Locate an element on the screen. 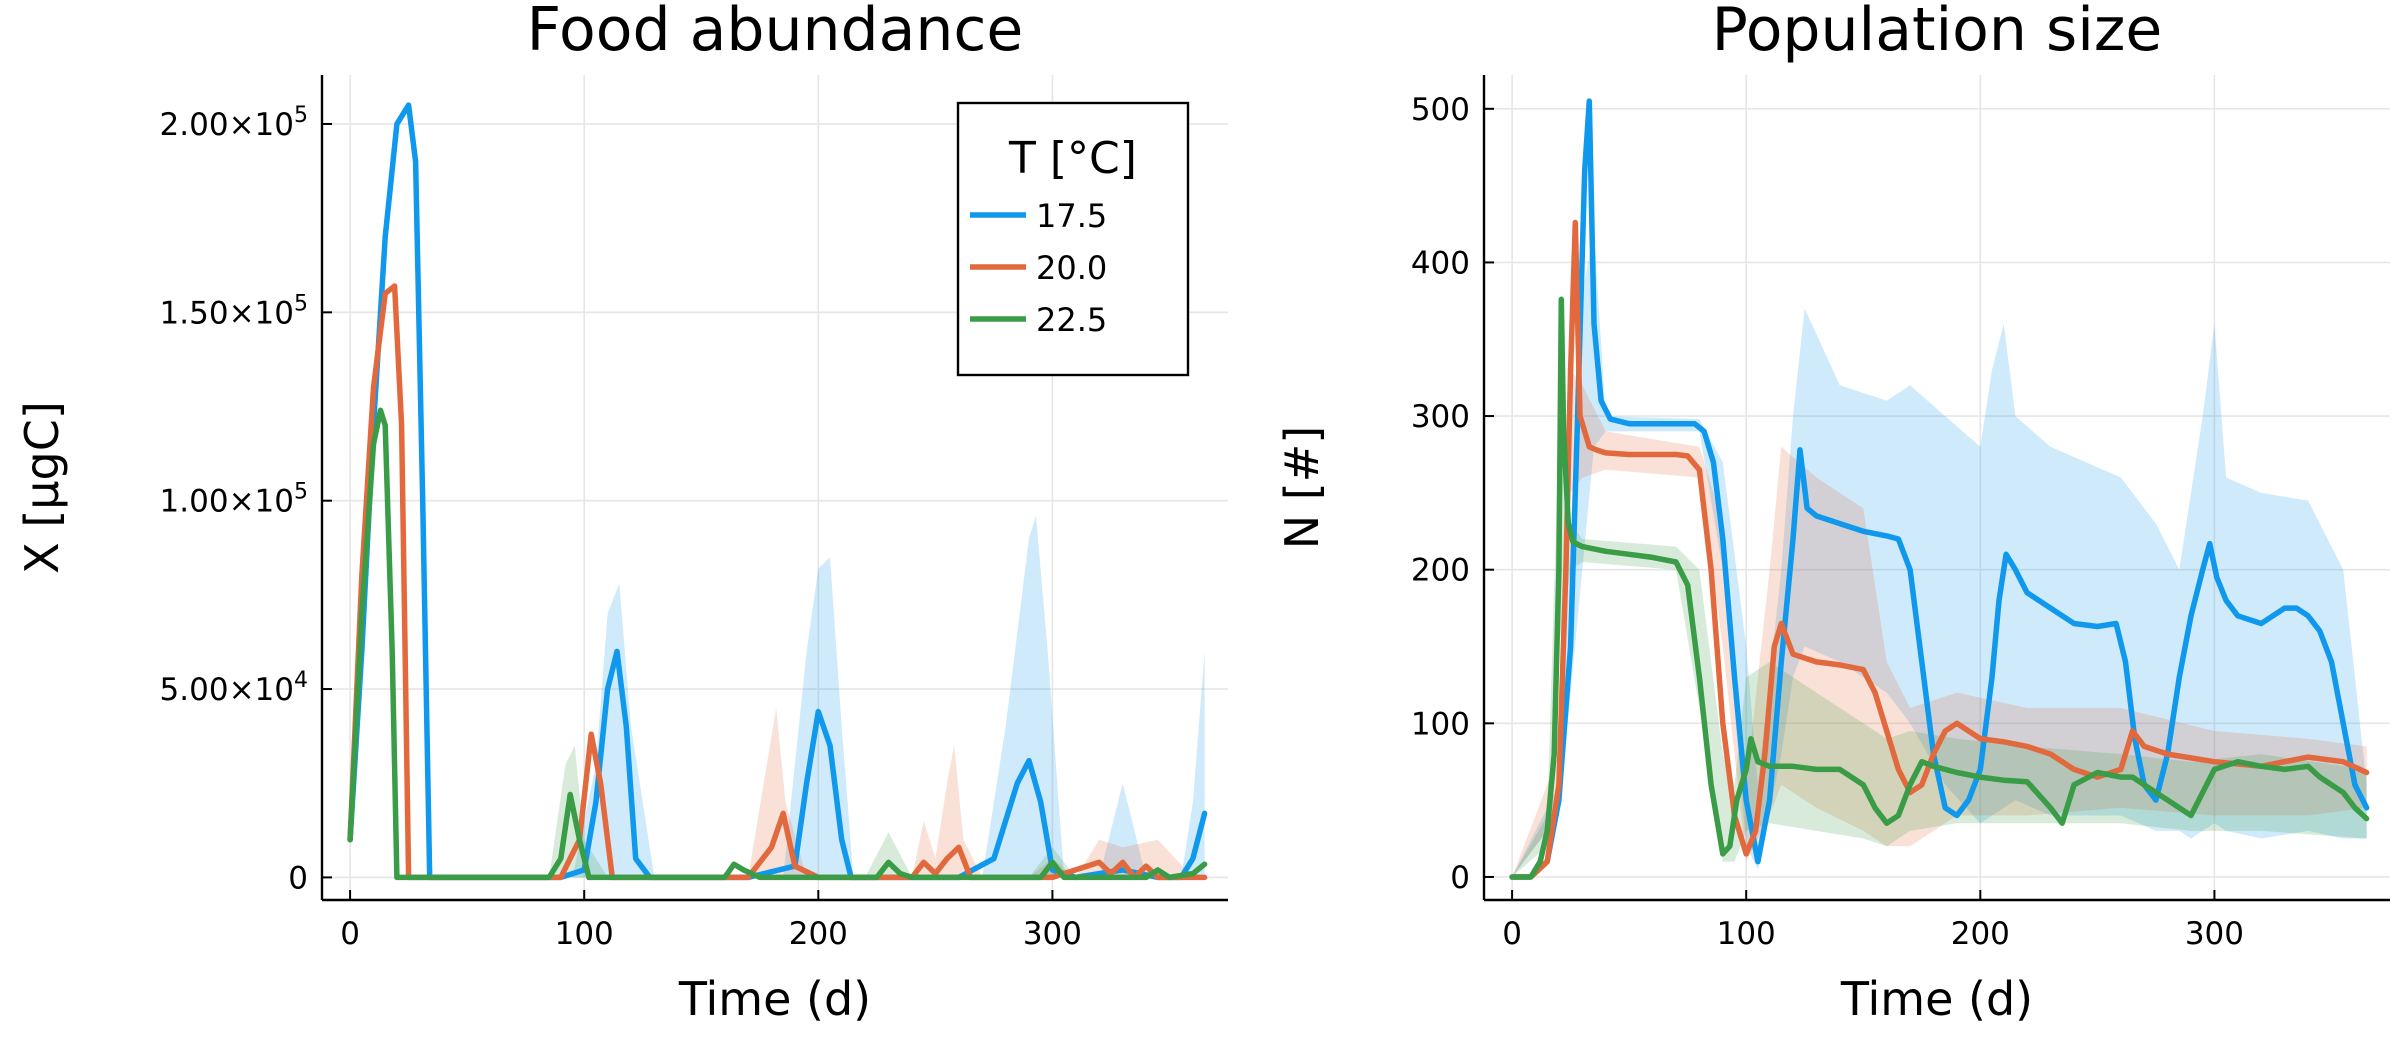  y-tick-label: 500 is located at coordinates (1440, 110).